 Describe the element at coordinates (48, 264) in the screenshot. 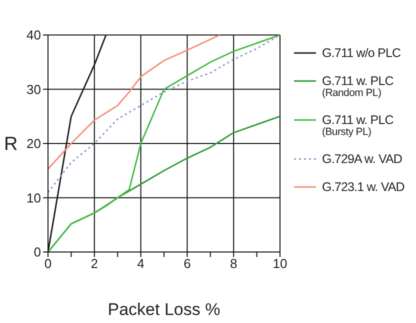

I see `x-tick-label: 0` at that location.